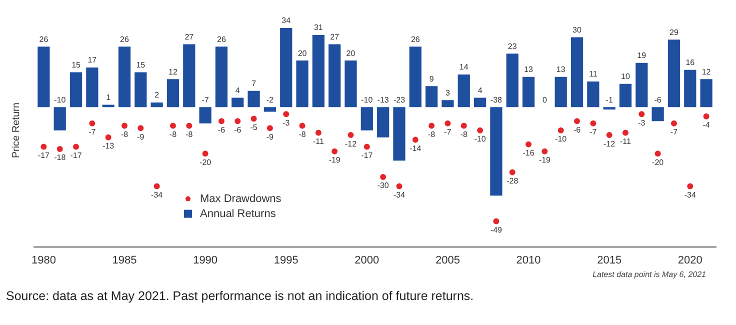  What do you see at coordinates (241, 198) in the screenshot?
I see `legend-label: Max Drawdowns` at bounding box center [241, 198].